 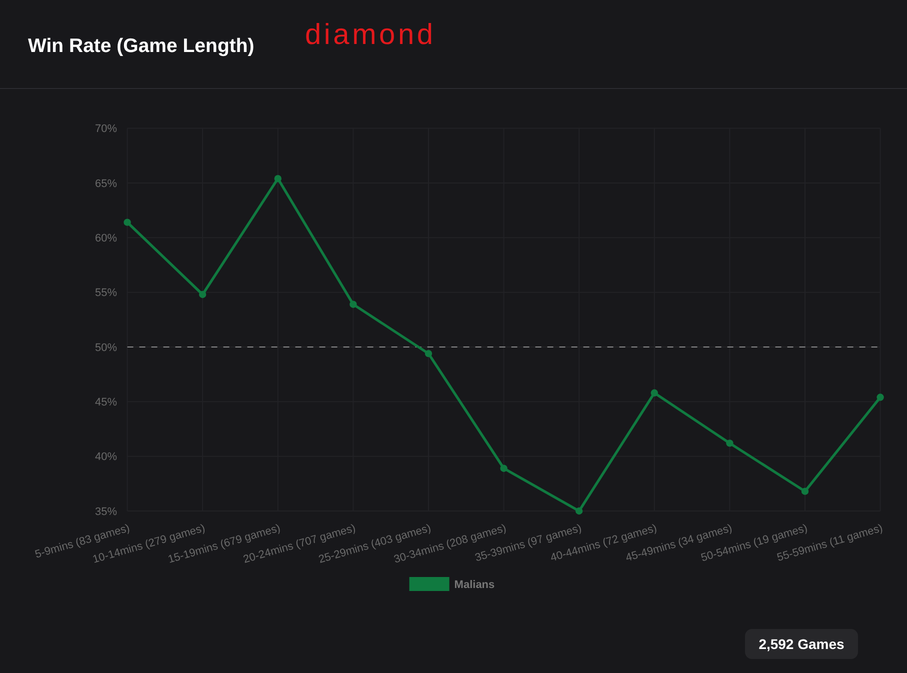 I want to click on text: 2,592 Games, so click(x=801, y=644).